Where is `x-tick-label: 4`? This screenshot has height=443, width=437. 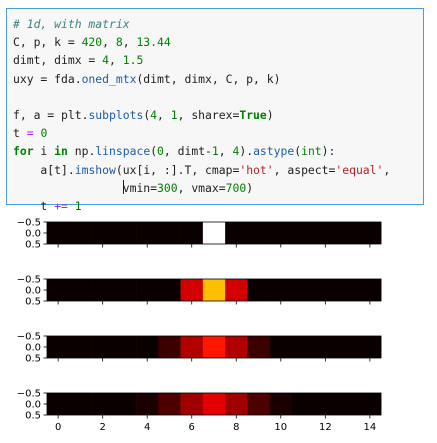 x-tick-label: 4 is located at coordinates (147, 427).